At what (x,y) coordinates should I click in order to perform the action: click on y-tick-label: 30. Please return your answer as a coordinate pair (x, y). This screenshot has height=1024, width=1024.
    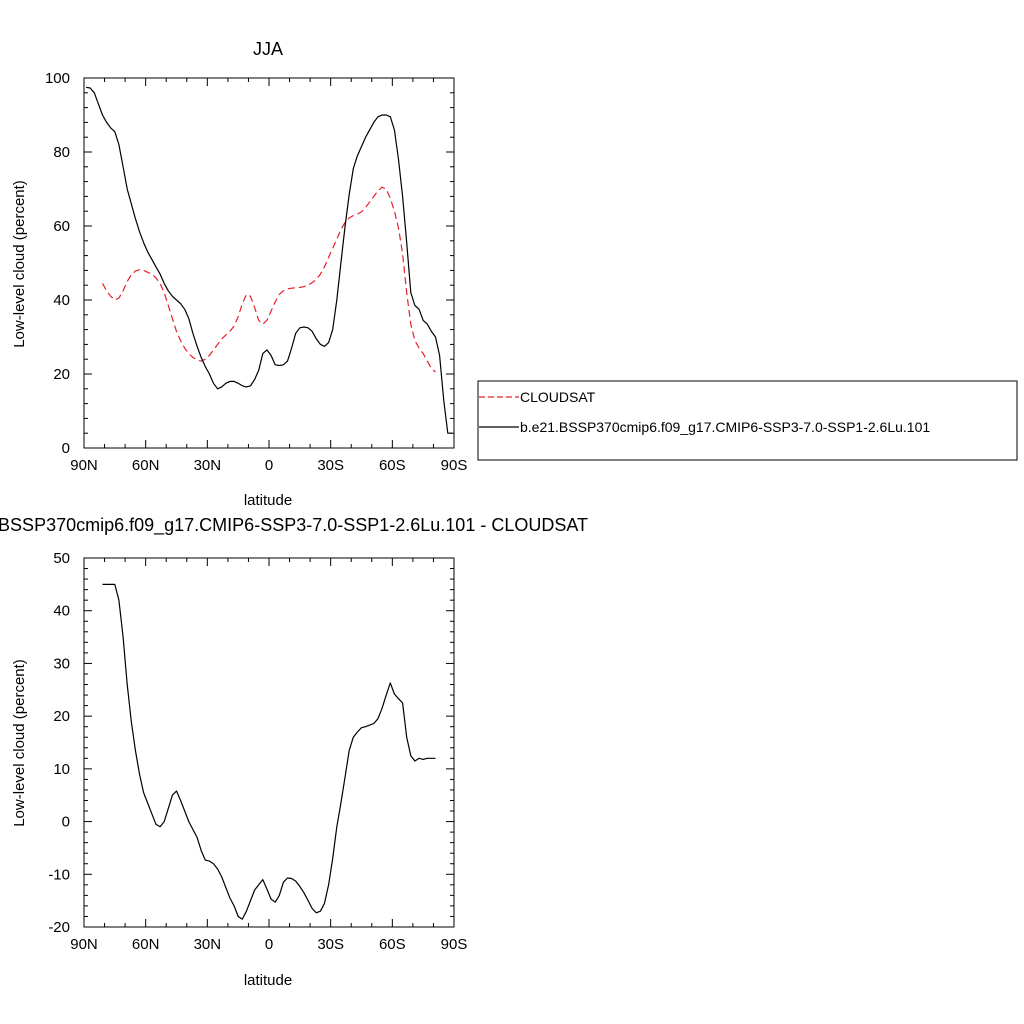
    Looking at the image, I should click on (61, 663).